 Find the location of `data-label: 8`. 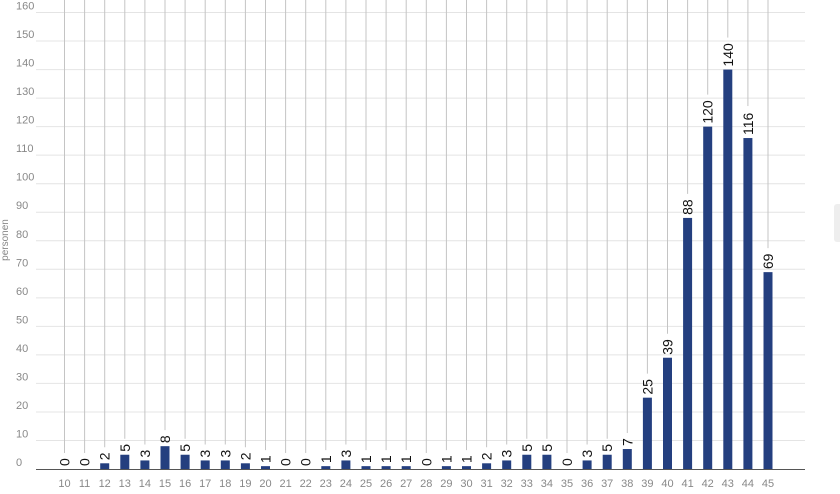

data-label: 8 is located at coordinates (165, 439).